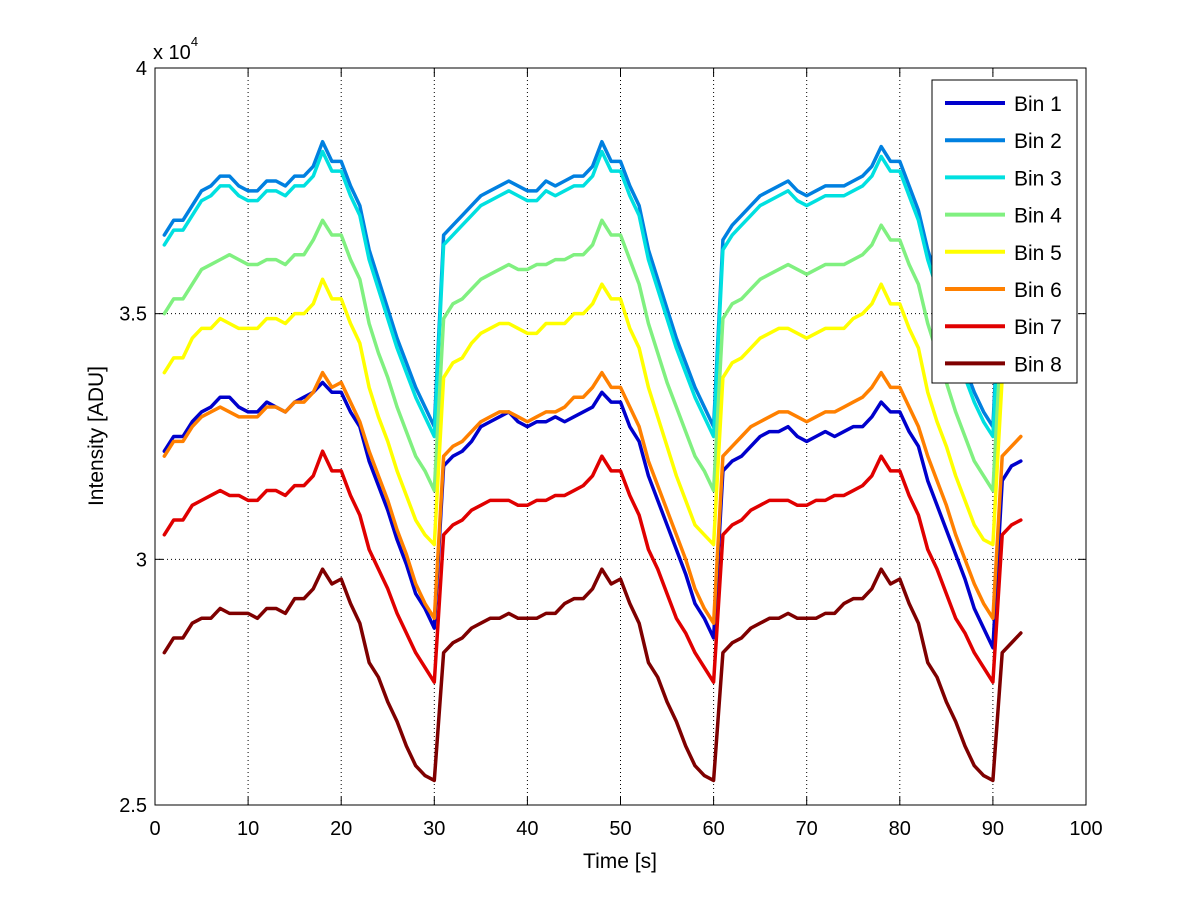 Image resolution: width=1200 pixels, height=901 pixels. Describe the element at coordinates (154, 829) in the screenshot. I see `x-tick-label: 0` at that location.